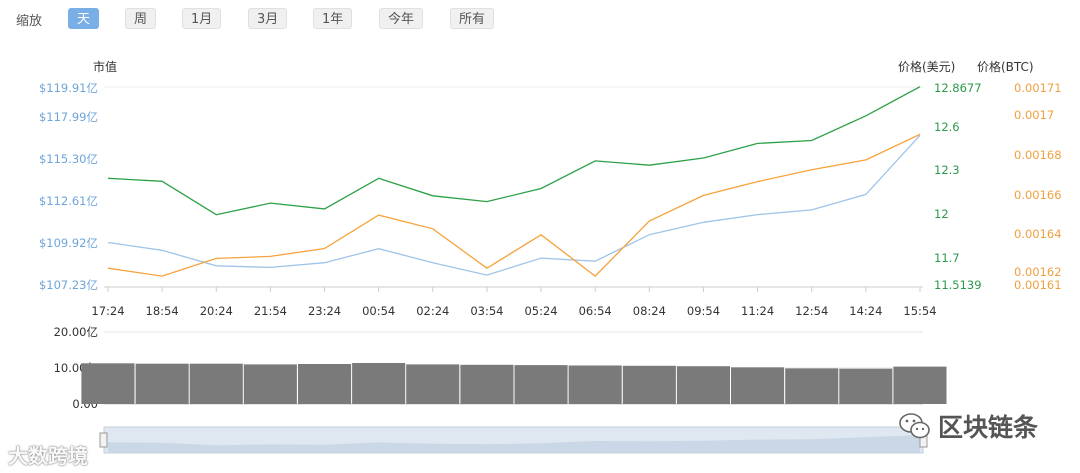 Image resolution: width=1080 pixels, height=473 pixels. What do you see at coordinates (68, 88) in the screenshot?
I see `cap-tick-label: $119.91亿` at bounding box center [68, 88].